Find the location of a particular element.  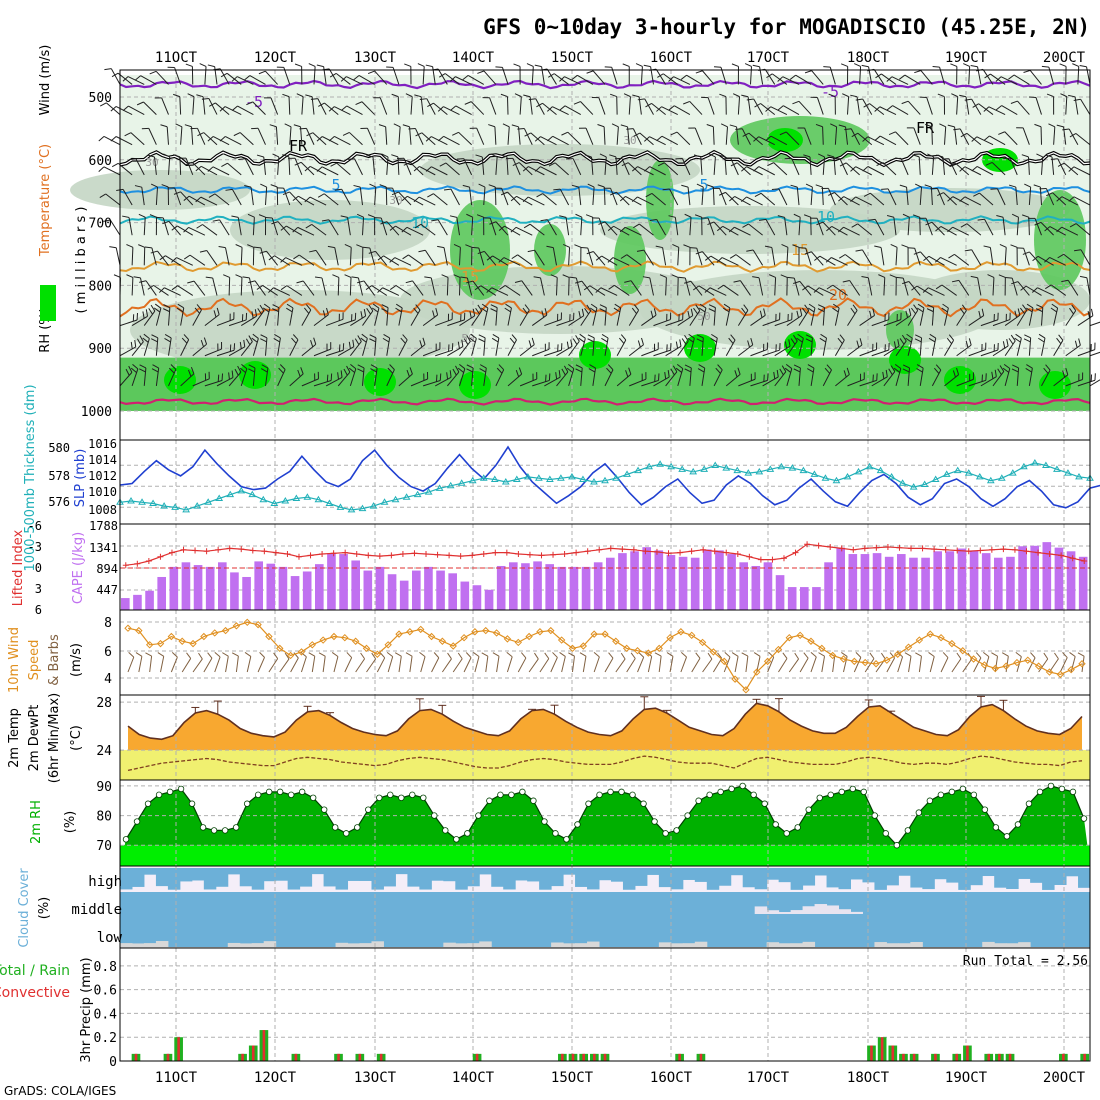

y-axis-label-convective: Convective is located at coordinates (35, 993).